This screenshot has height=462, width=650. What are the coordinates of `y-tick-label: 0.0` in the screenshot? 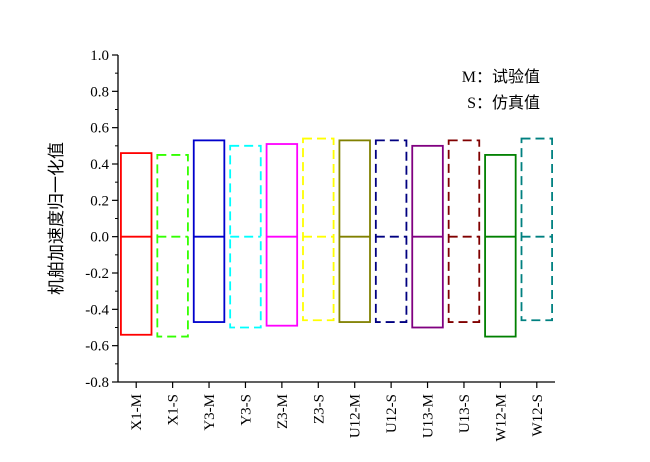 It's located at (99, 238).